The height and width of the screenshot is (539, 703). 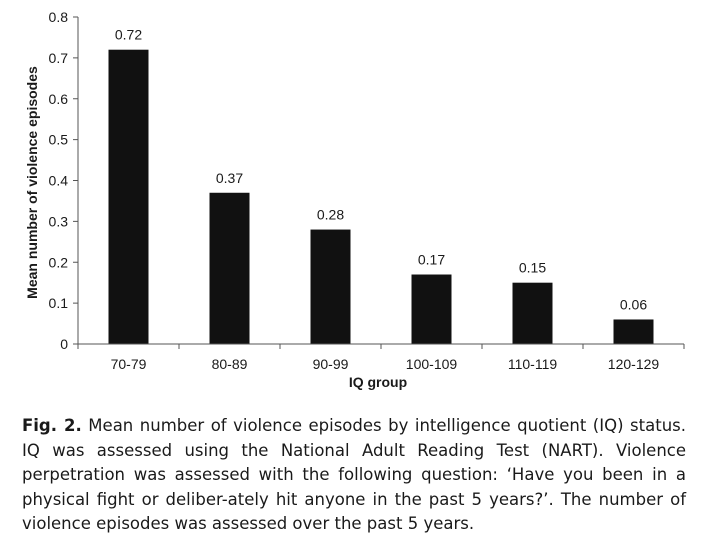 What do you see at coordinates (64, 344) in the screenshot?
I see `y-tick-label: 0` at bounding box center [64, 344].